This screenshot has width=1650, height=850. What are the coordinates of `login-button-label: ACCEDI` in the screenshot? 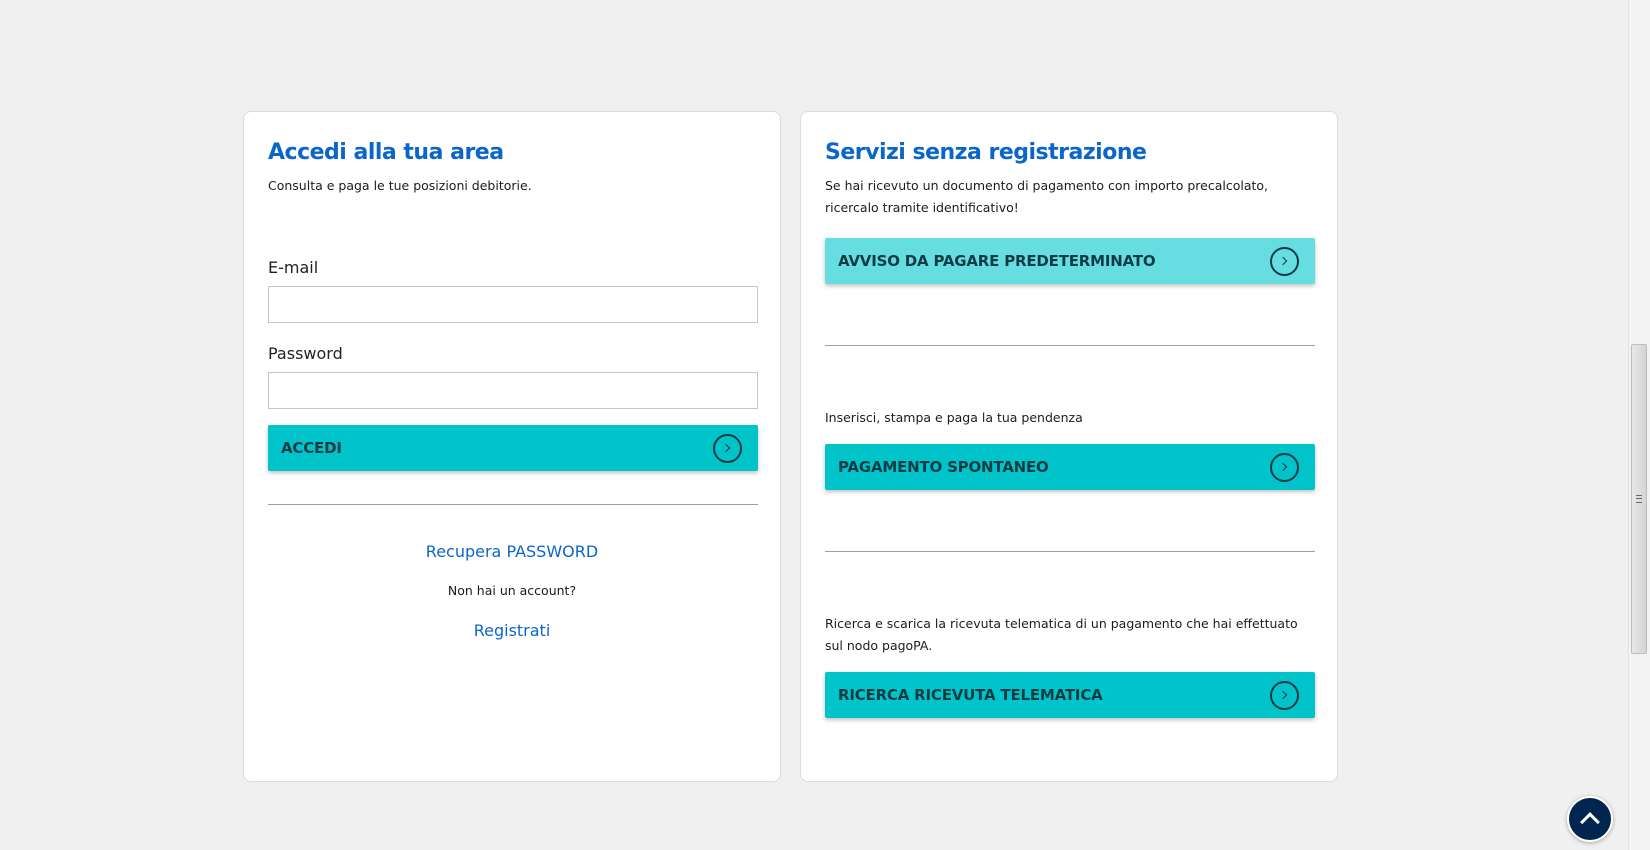 It's located at (311, 448).